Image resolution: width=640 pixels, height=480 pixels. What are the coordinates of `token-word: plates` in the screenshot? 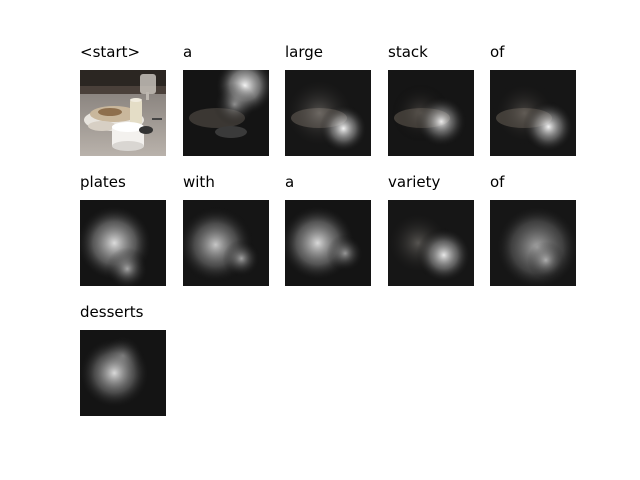 It's located at (103, 182).